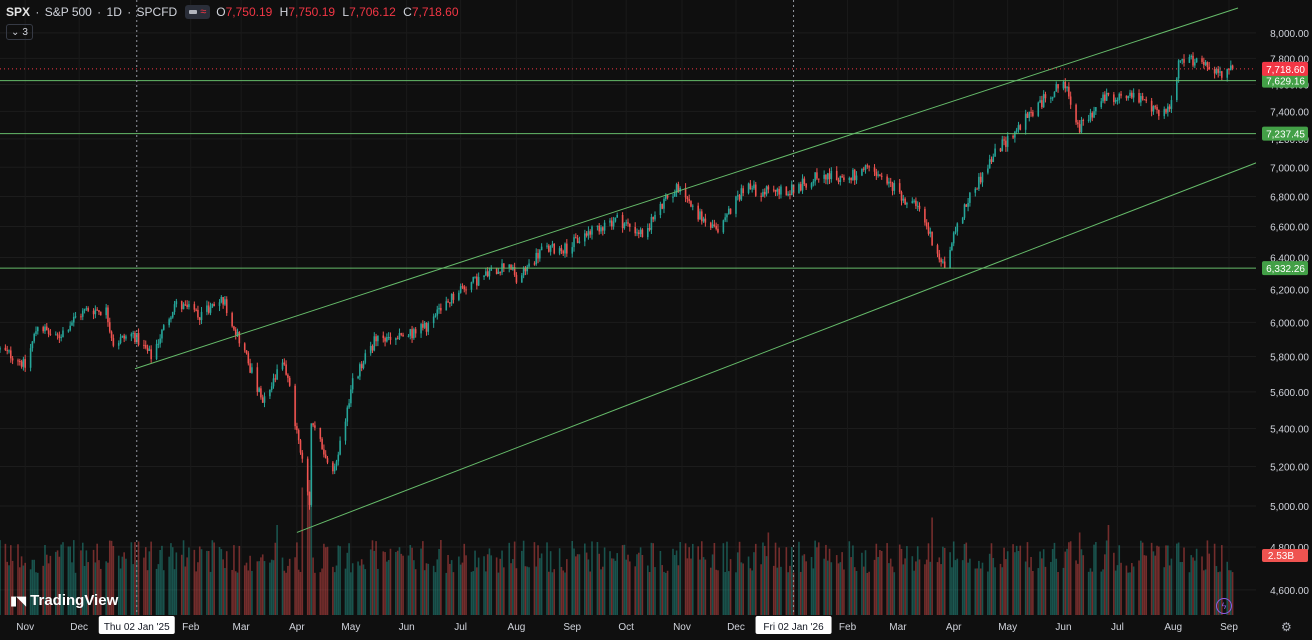  I want to click on lightning-icon: ϟ, so click(1224, 606).